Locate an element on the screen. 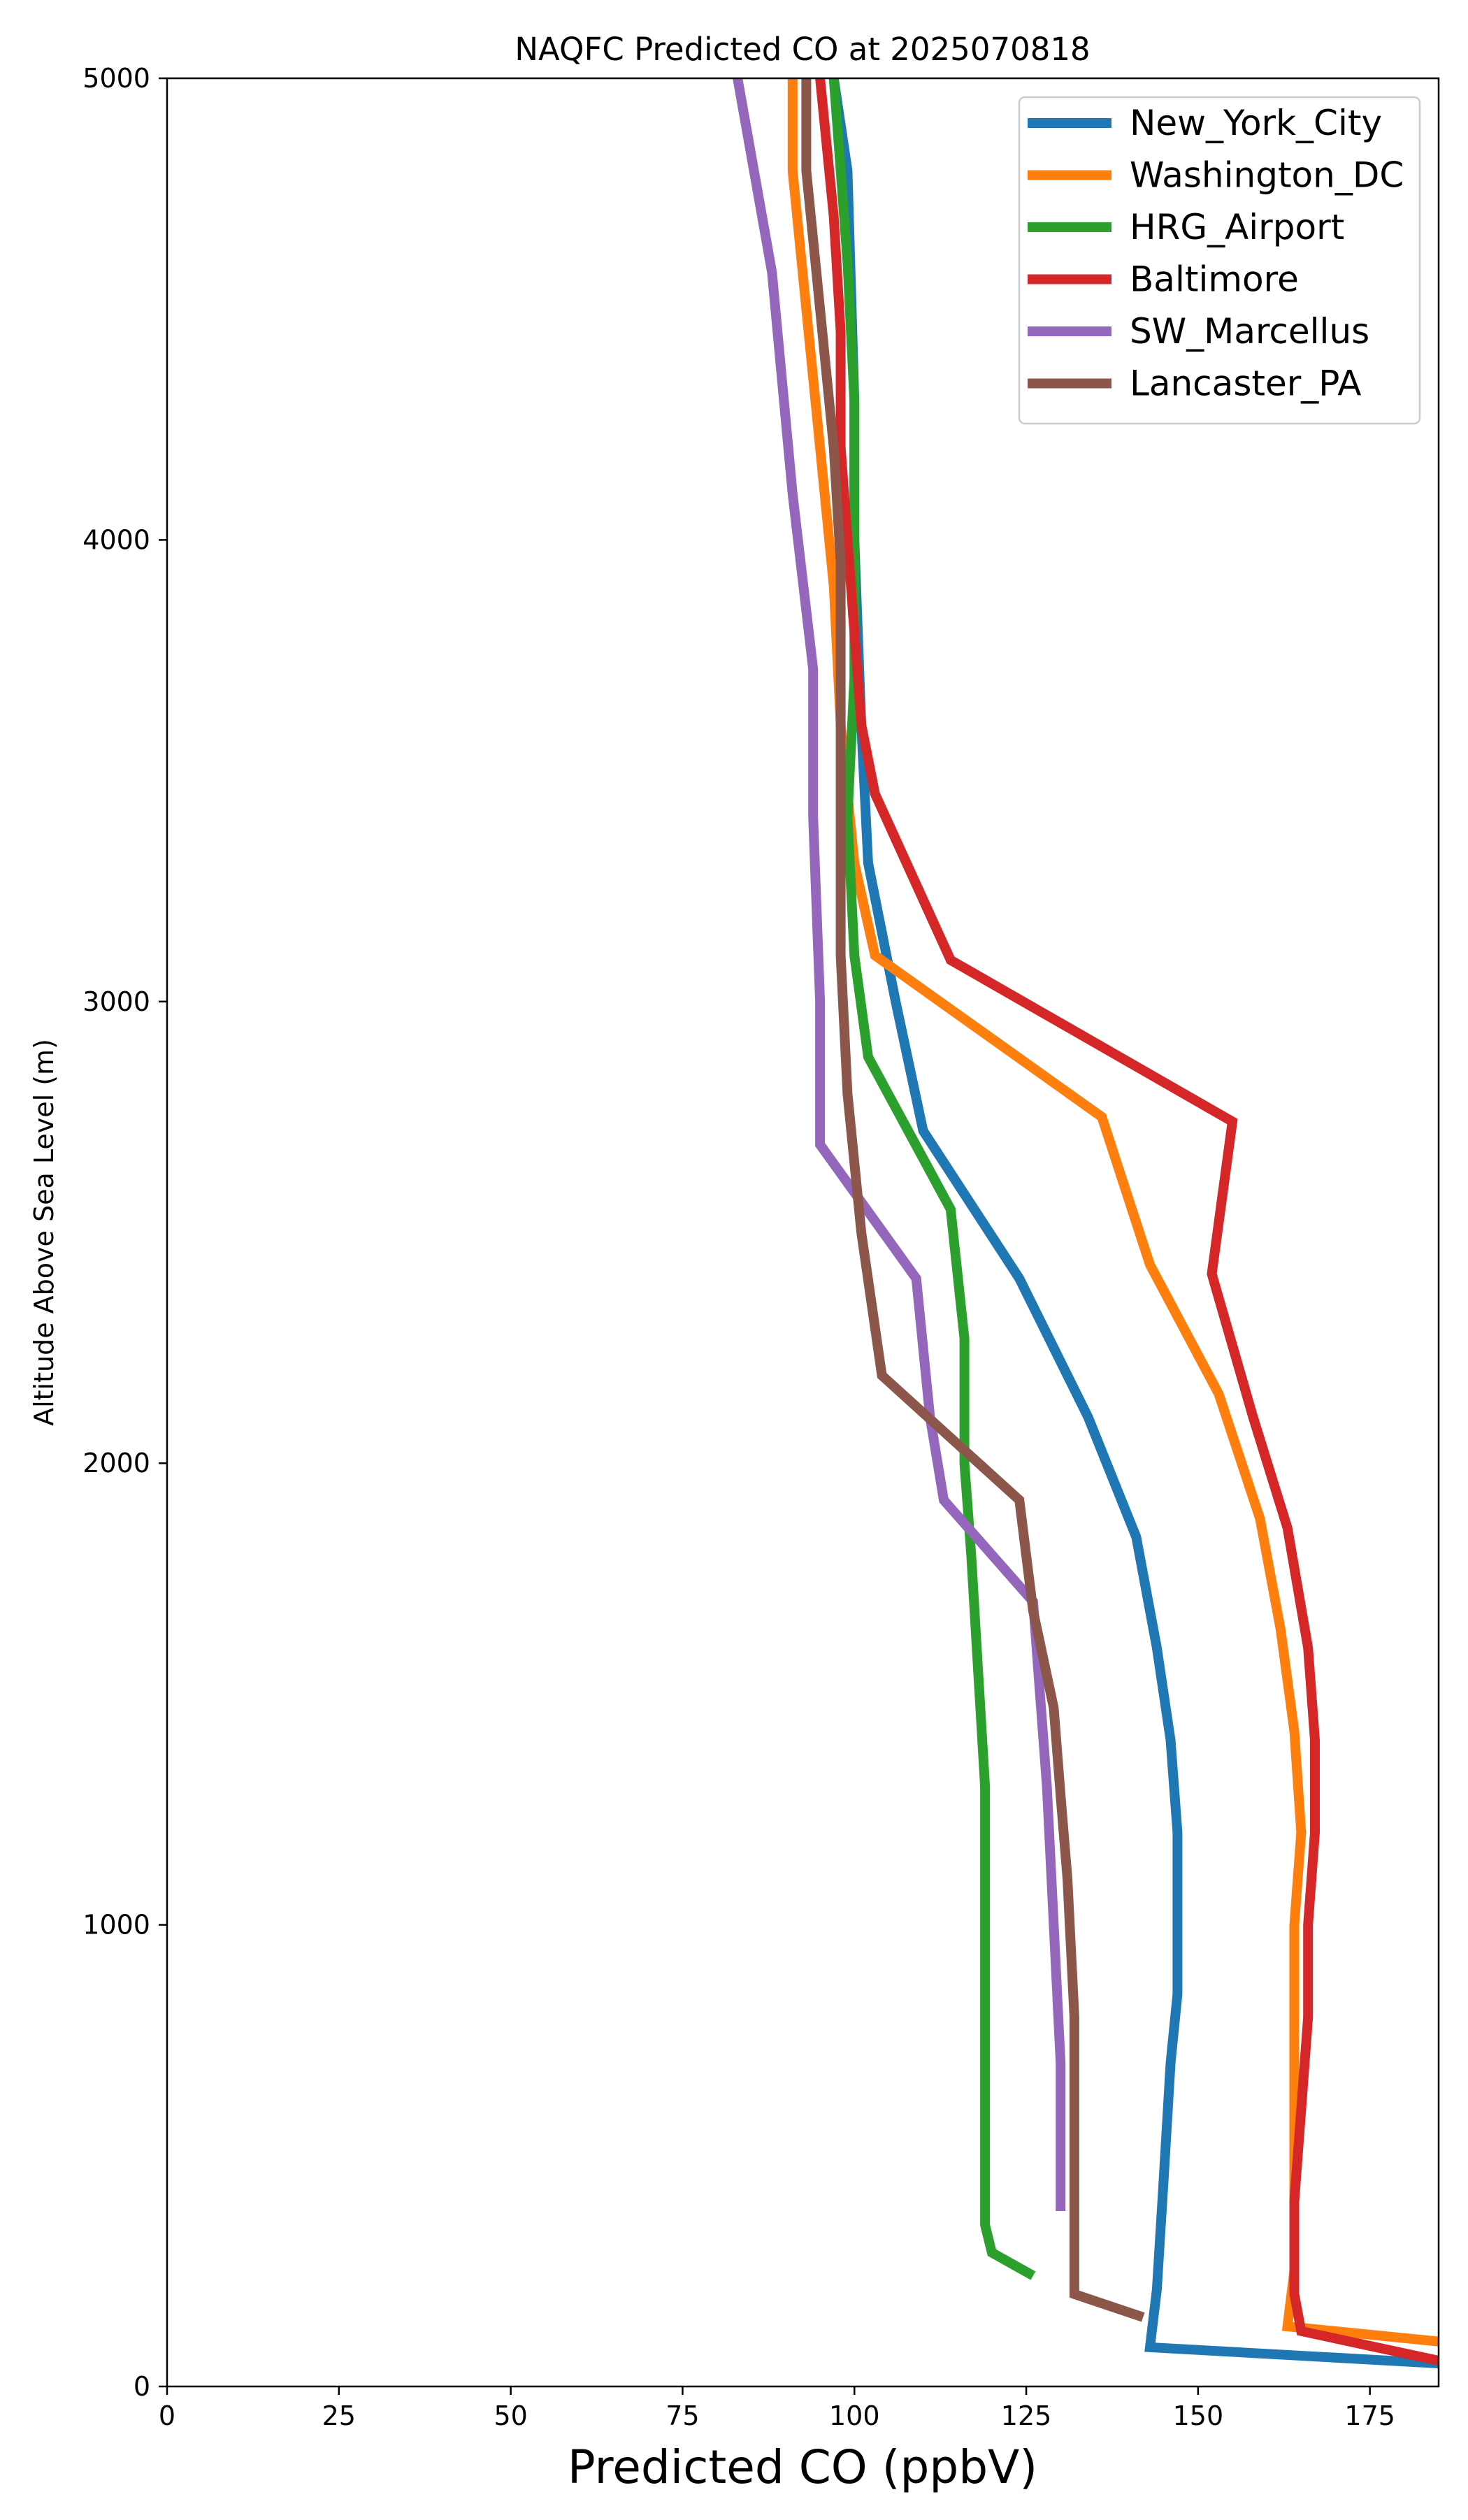  y-axis-label: Altitude Above Sea Level (m) is located at coordinates (44, 1232).